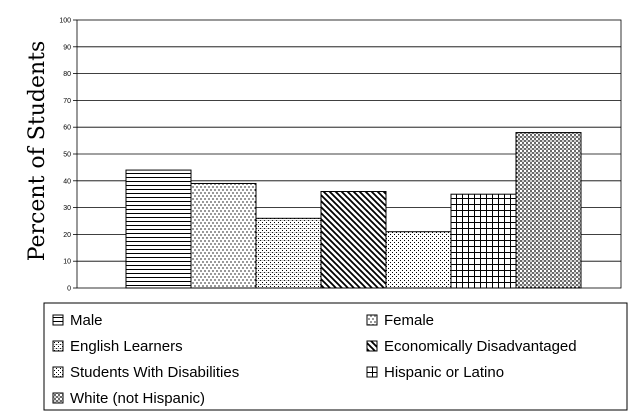 This screenshot has width=631, height=414. I want to click on legend-item: Students With Disabilities, so click(145, 372).